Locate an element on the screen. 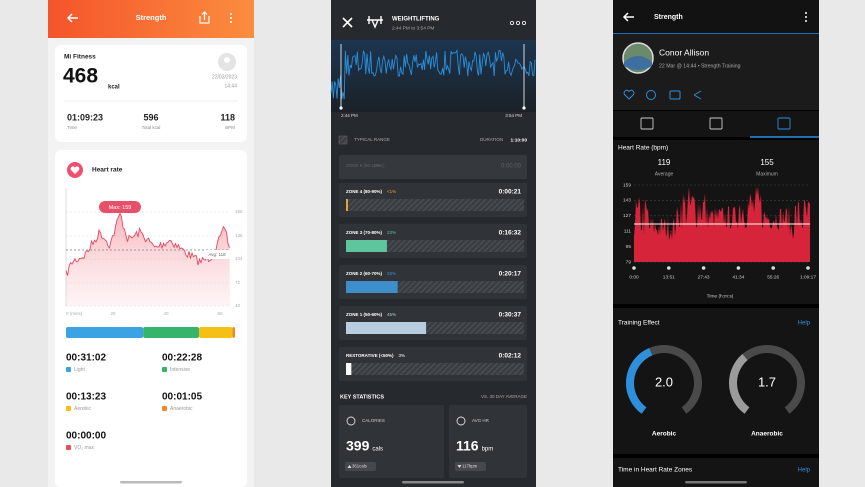 The height and width of the screenshot is (487, 865). y-tick-label: 168 is located at coordinates (239, 211).